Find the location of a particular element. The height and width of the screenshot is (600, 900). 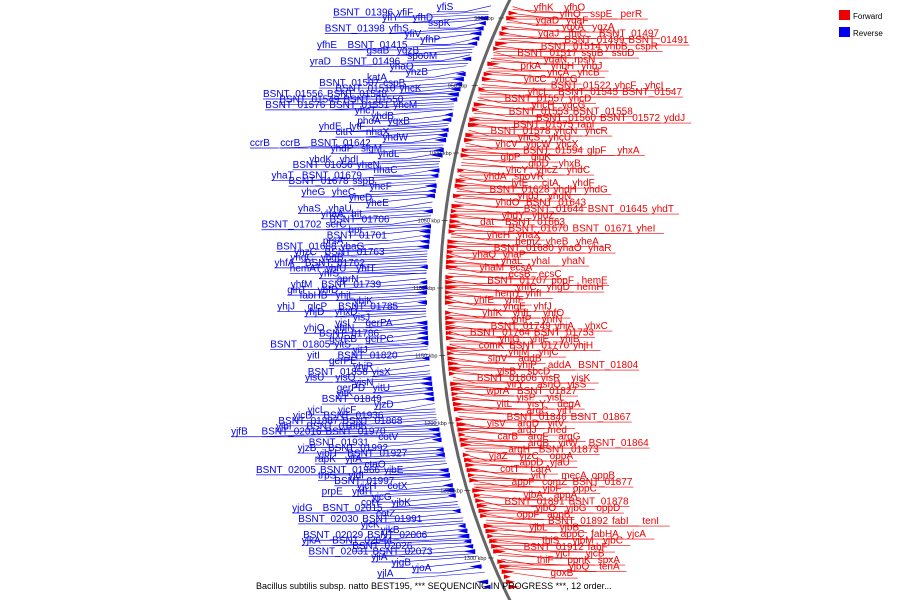

forward-gene-label: yhxB is located at coordinates (570, 164).